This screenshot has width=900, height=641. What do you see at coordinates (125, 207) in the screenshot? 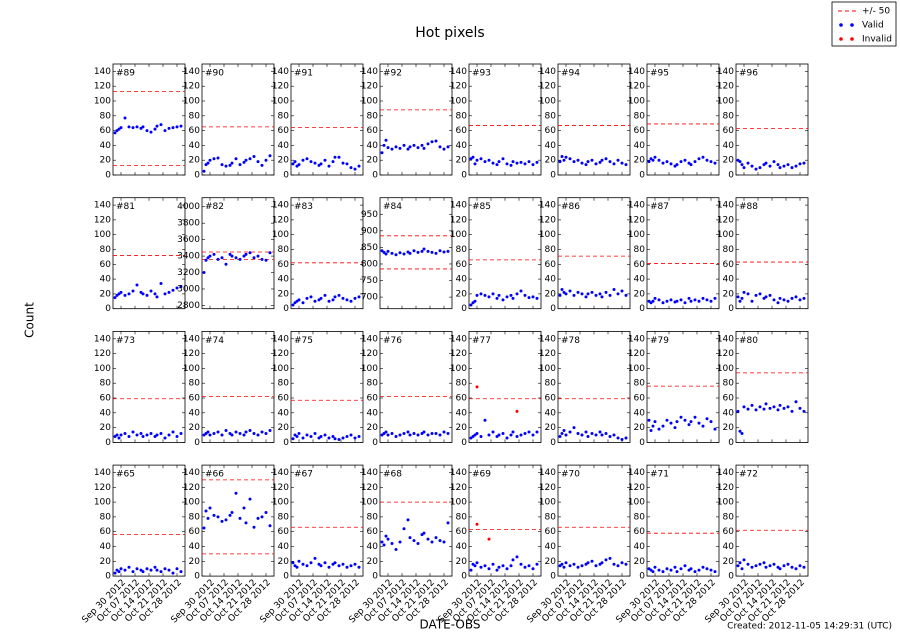
I see `panel-label: #81` at bounding box center [125, 207].